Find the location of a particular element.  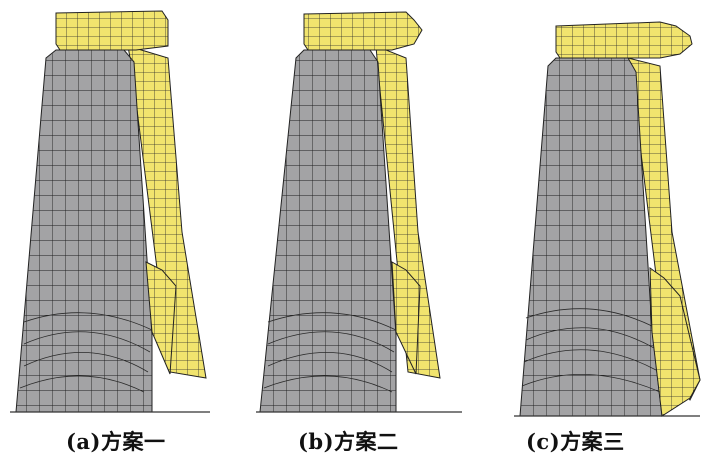

panel-a-yellow-cap is located at coordinates (112, 30).